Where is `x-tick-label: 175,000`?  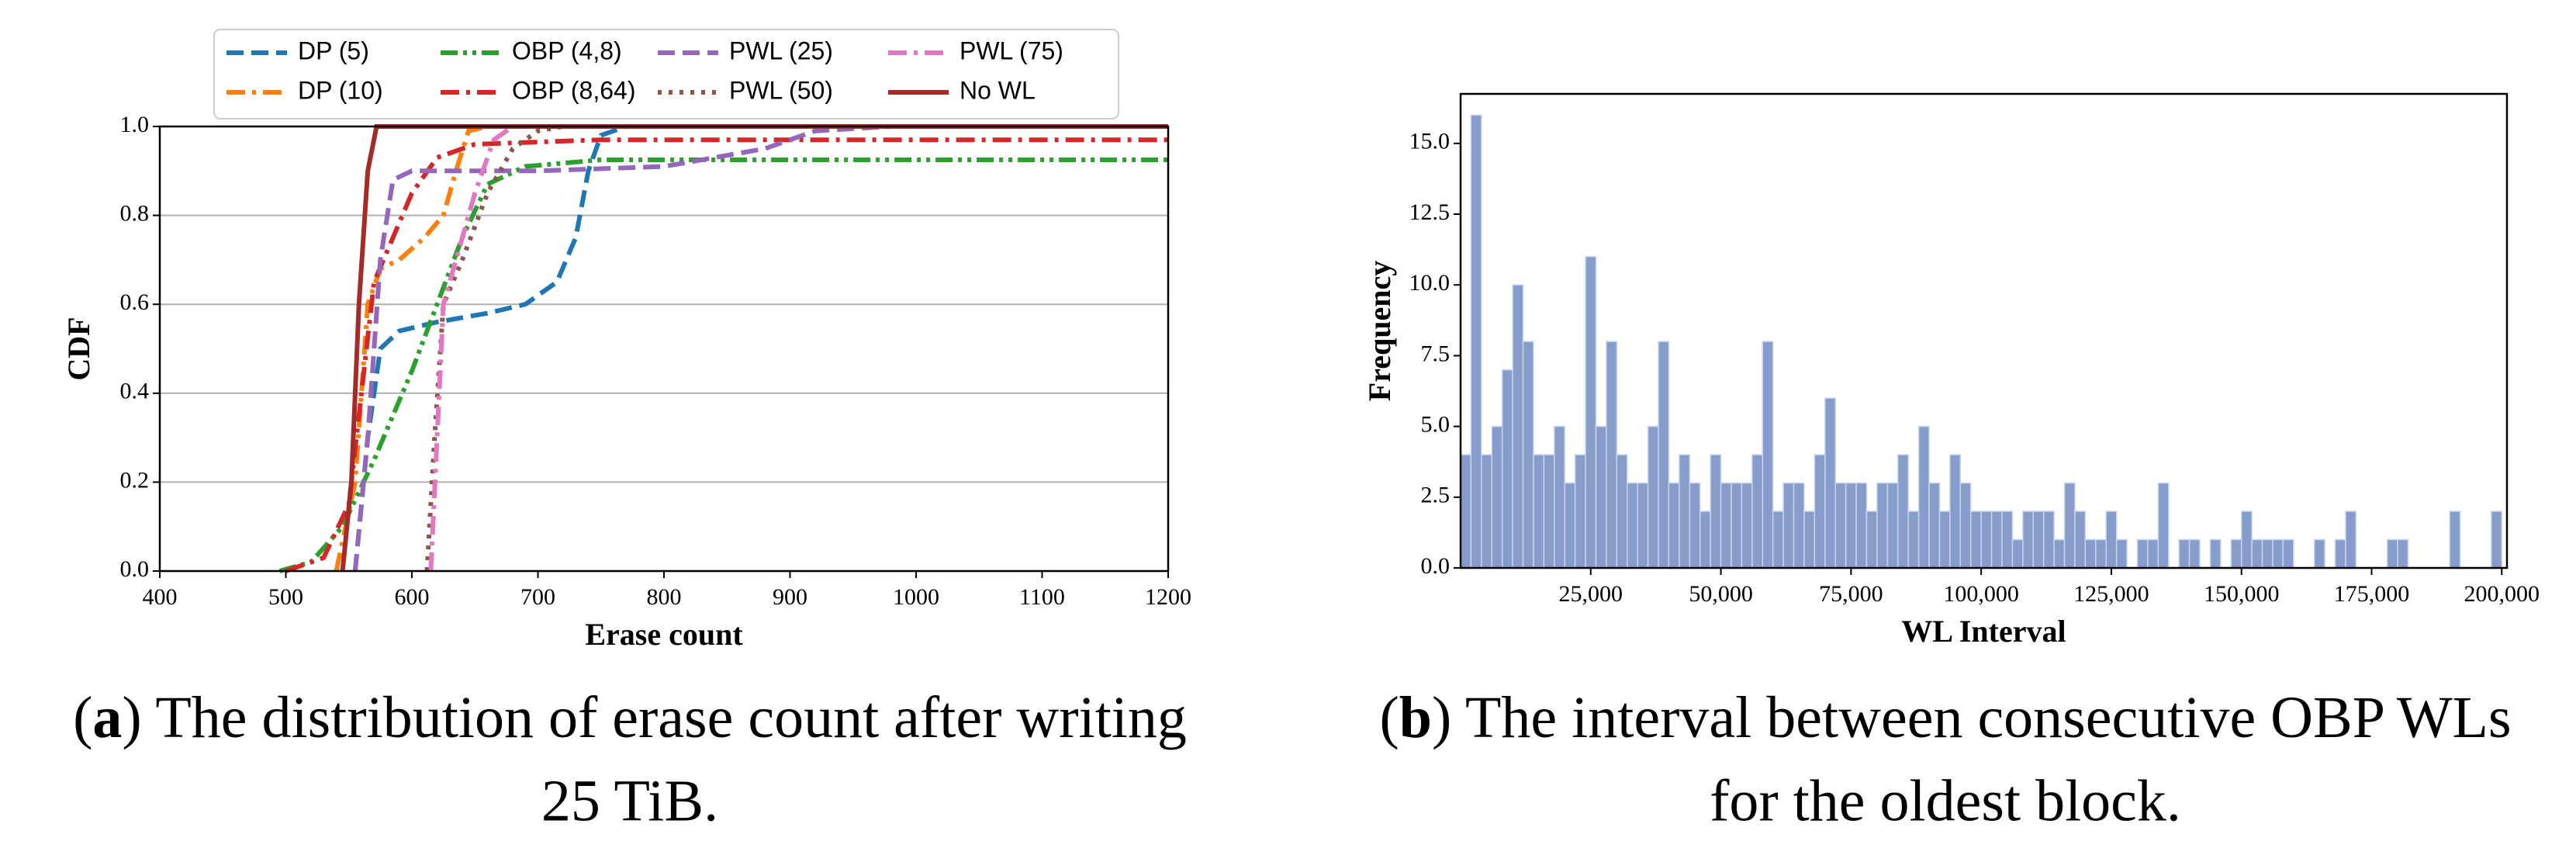
x-tick-label: 175,000 is located at coordinates (2372, 594).